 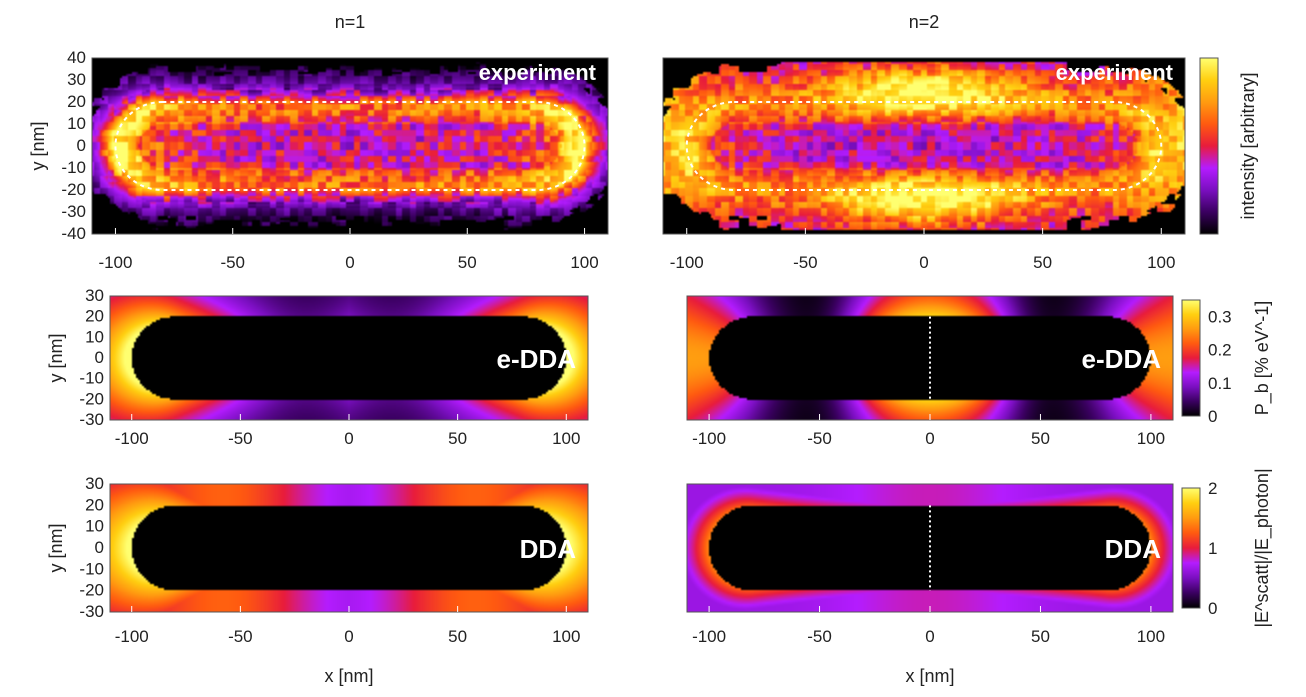 What do you see at coordinates (1220, 350) in the screenshot?
I see `colorbar-tick-label: 0.2` at bounding box center [1220, 350].